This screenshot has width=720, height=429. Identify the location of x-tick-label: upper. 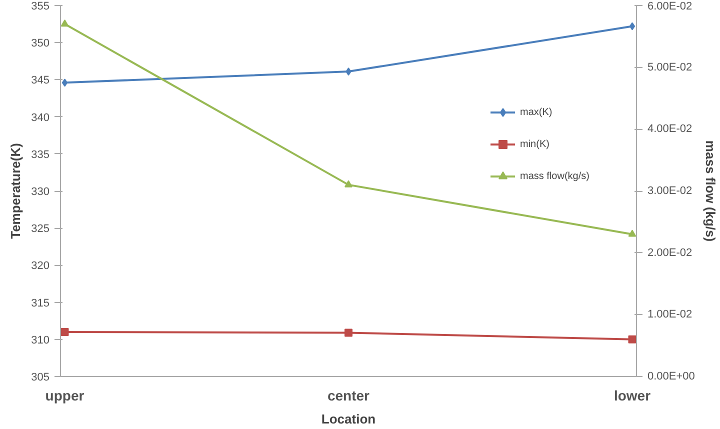
(65, 396).